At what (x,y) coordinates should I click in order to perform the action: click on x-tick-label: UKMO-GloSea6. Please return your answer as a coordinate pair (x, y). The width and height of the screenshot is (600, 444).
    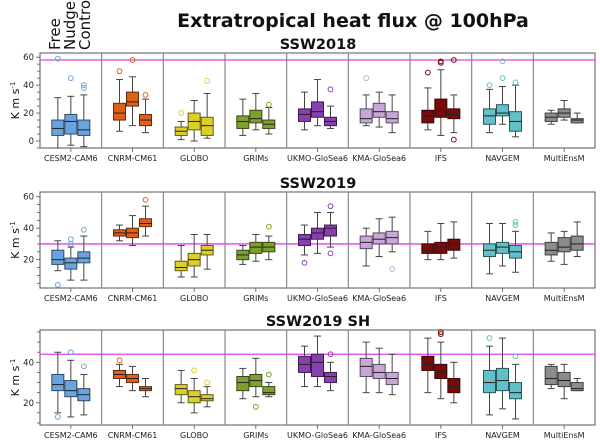
    Looking at the image, I should click on (317, 158).